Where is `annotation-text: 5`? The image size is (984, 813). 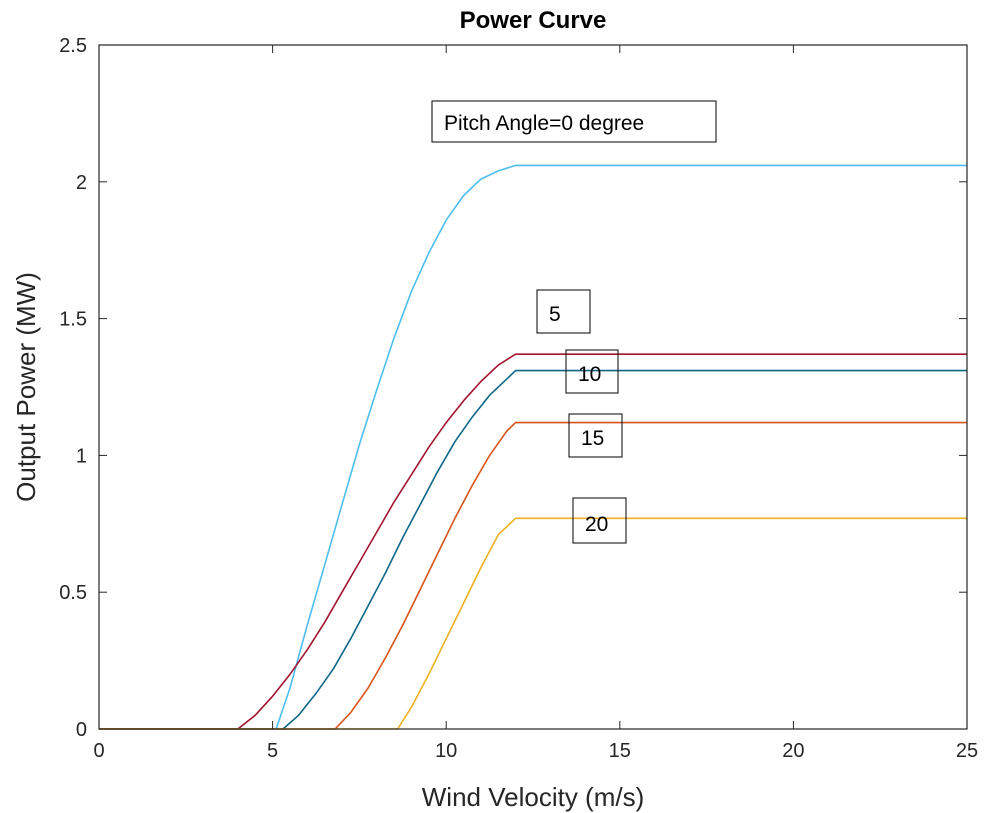
annotation-text: 5 is located at coordinates (555, 314).